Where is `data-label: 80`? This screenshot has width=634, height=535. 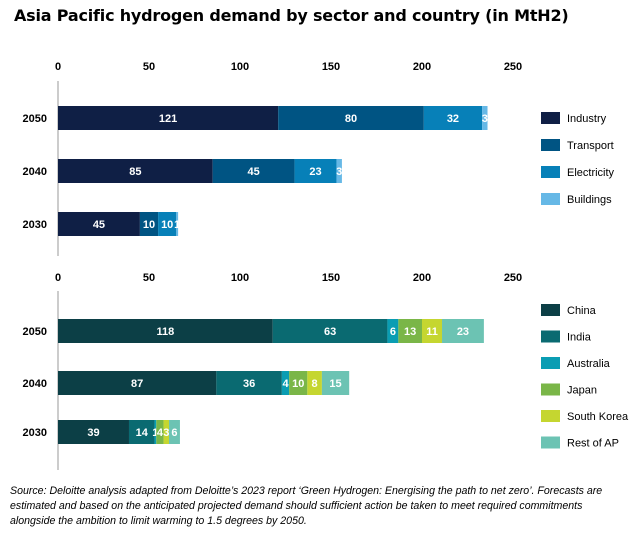
data-label: 80 is located at coordinates (351, 119).